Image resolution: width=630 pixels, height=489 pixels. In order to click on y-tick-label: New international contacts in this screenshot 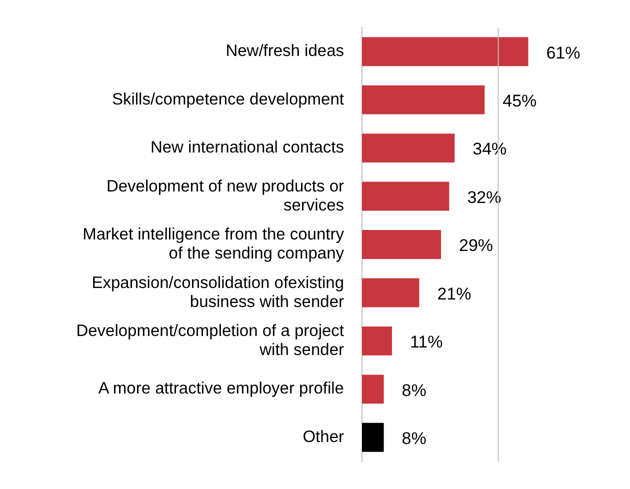, I will do `click(247, 147)`.